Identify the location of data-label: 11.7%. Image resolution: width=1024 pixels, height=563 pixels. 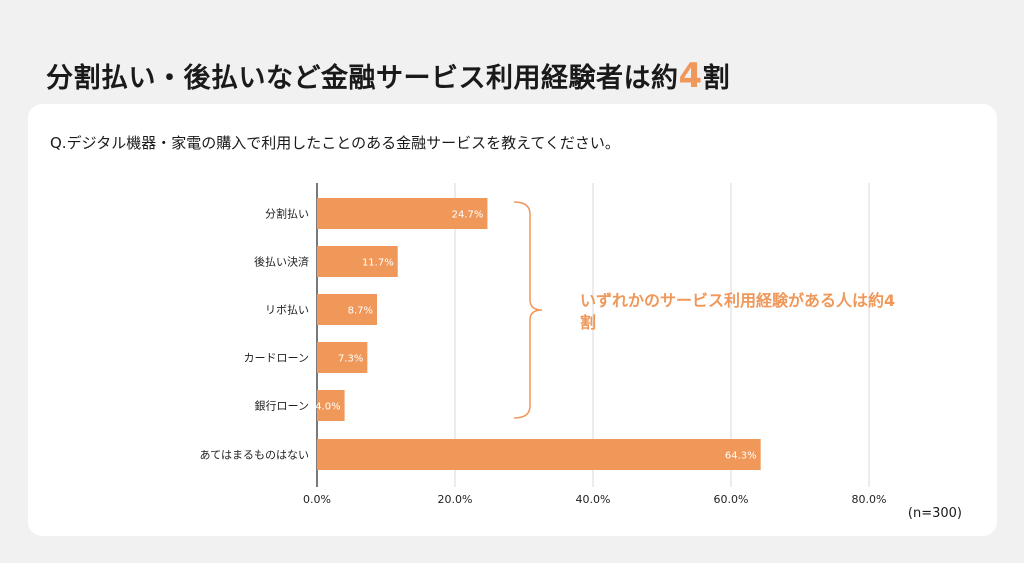
(378, 263).